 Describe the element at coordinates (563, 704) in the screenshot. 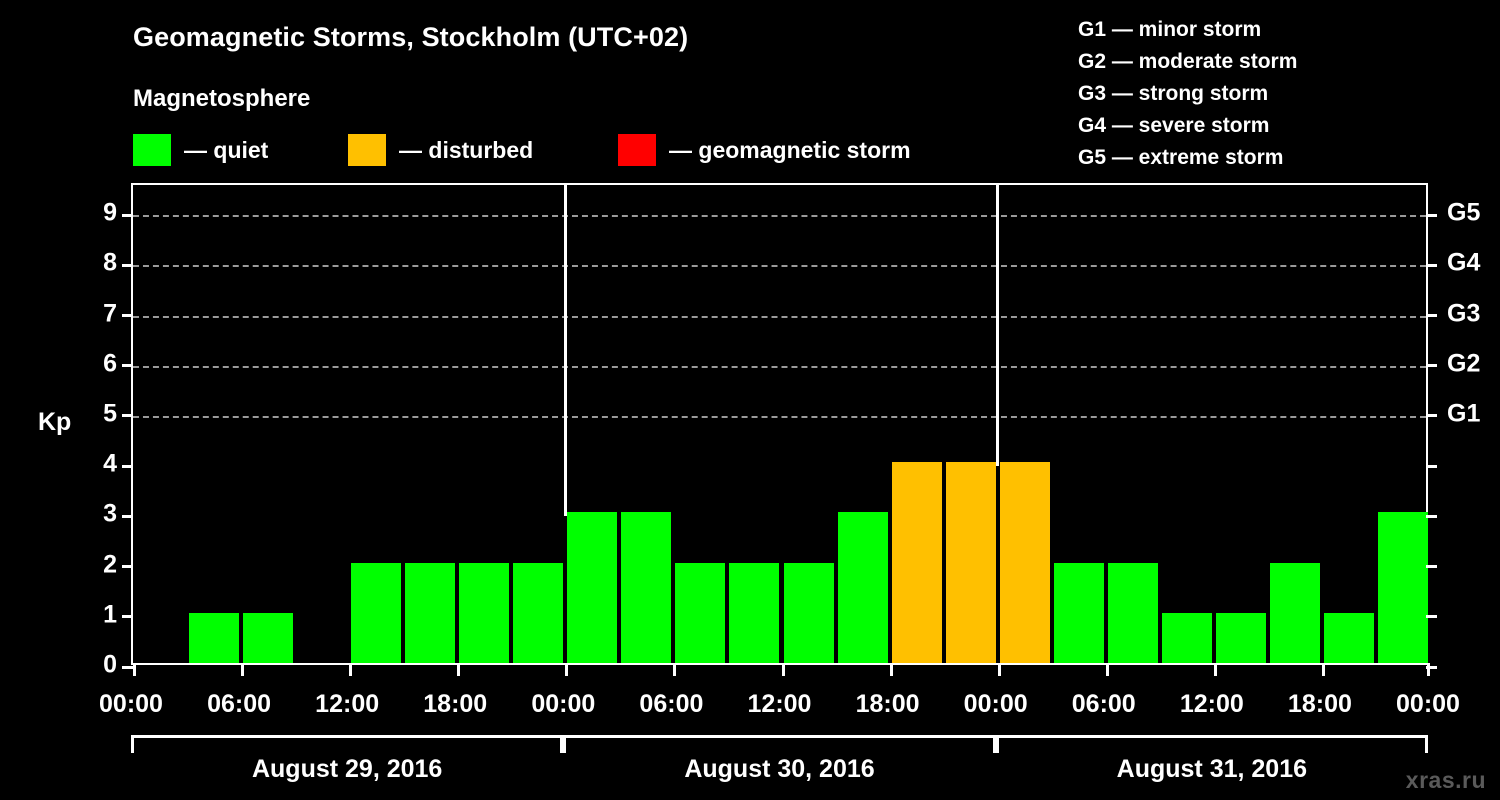

I see `x-tick-label-4: 00:00` at that location.